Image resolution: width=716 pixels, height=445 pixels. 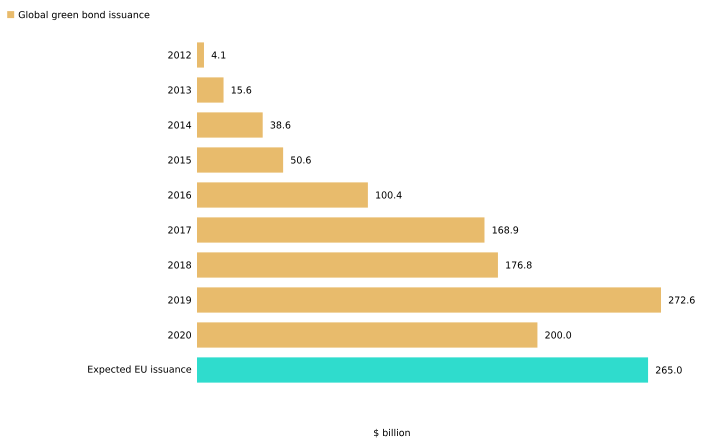 I want to click on y-tick-label: 2016, so click(x=180, y=195).